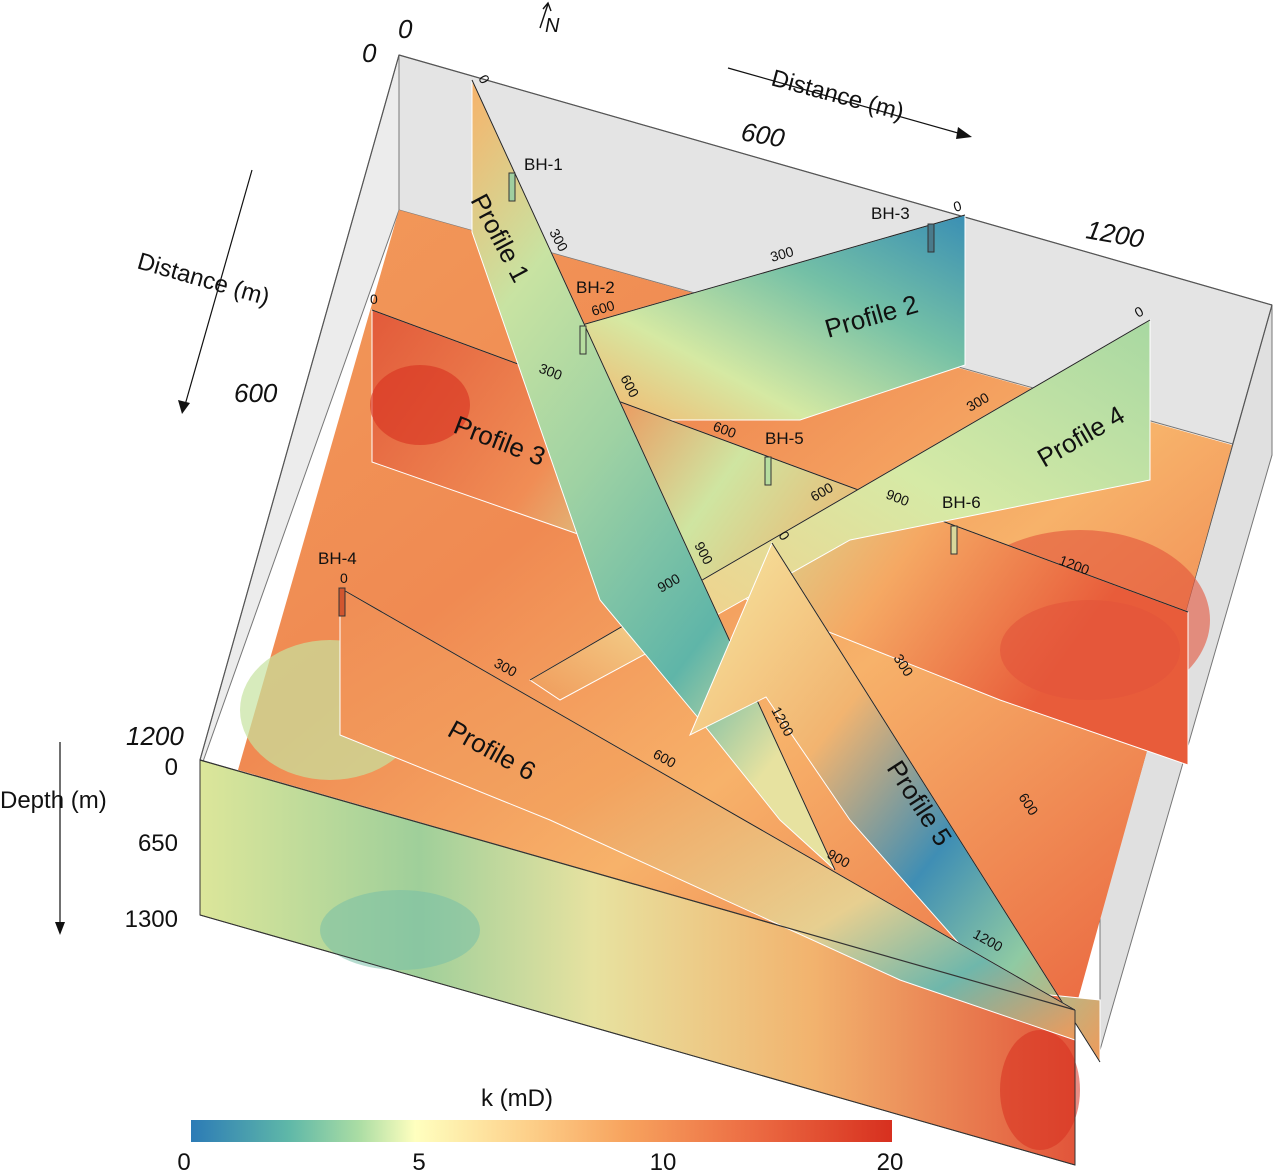 The width and height of the screenshot is (1276, 1173). I want to click on borehole-bh1, so click(512, 187).